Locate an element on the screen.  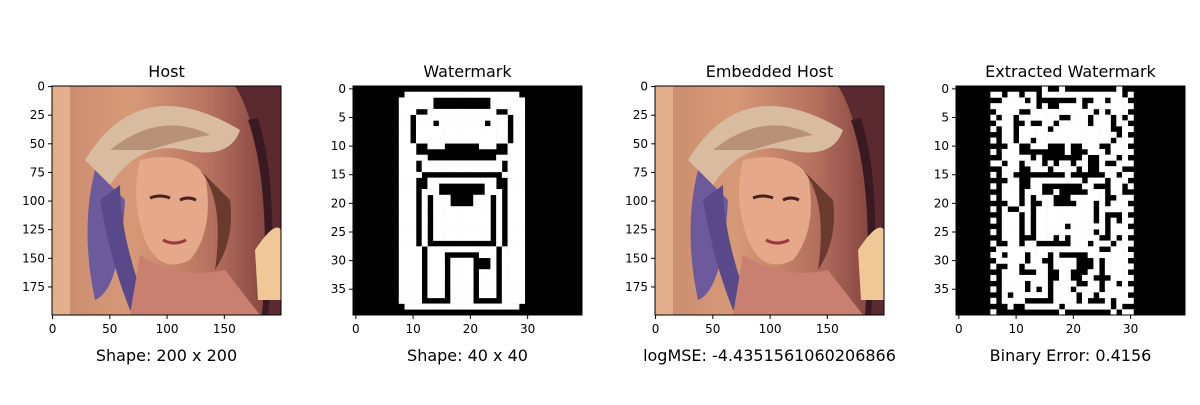
x-tick-label: 150 is located at coordinates (827, 329).